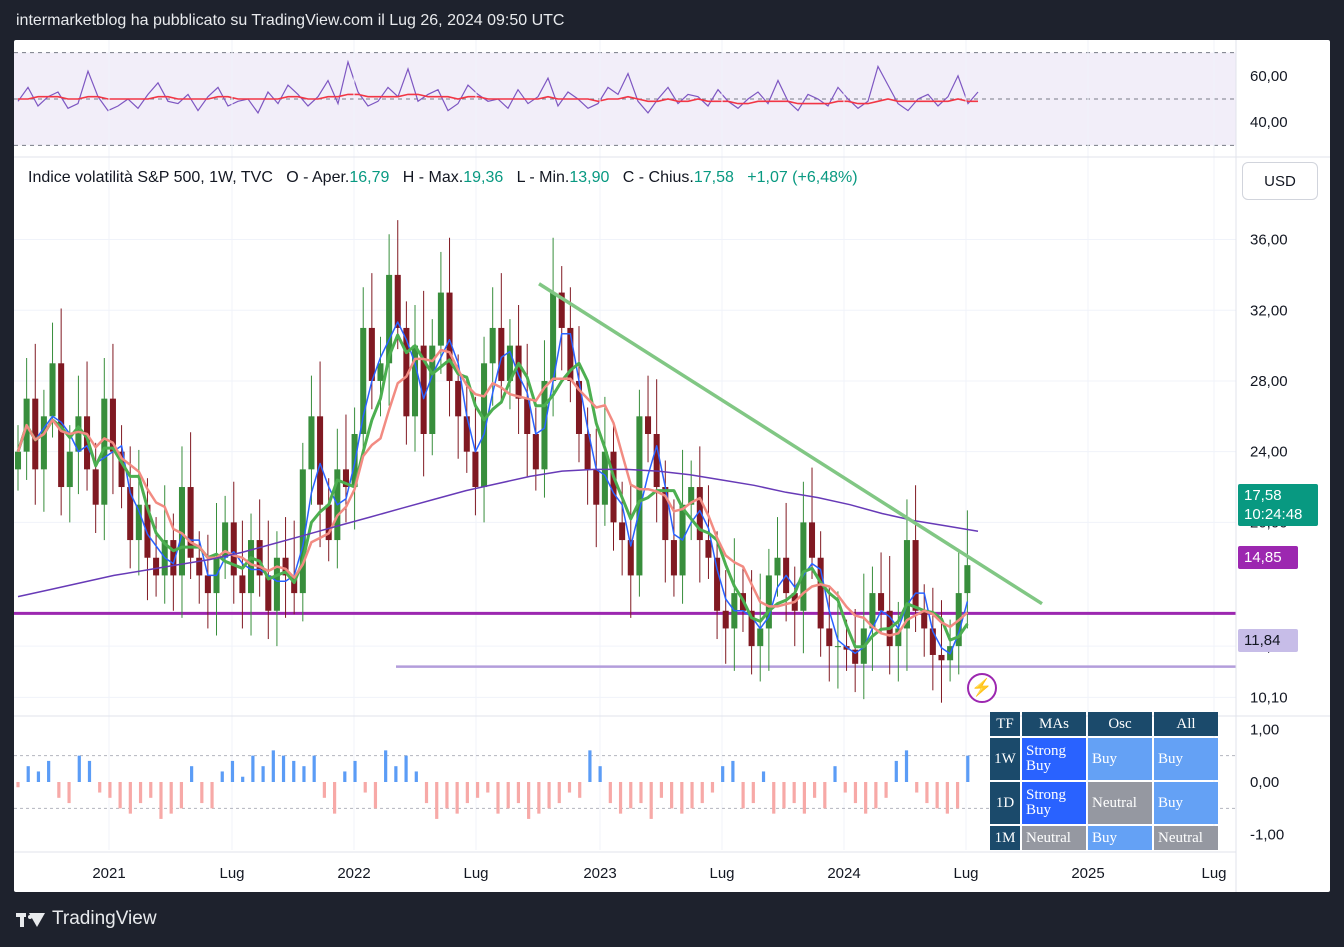 The width and height of the screenshot is (1344, 947). What do you see at coordinates (1264, 729) in the screenshot?
I see `osc-tick-label: 1,00` at bounding box center [1264, 729].